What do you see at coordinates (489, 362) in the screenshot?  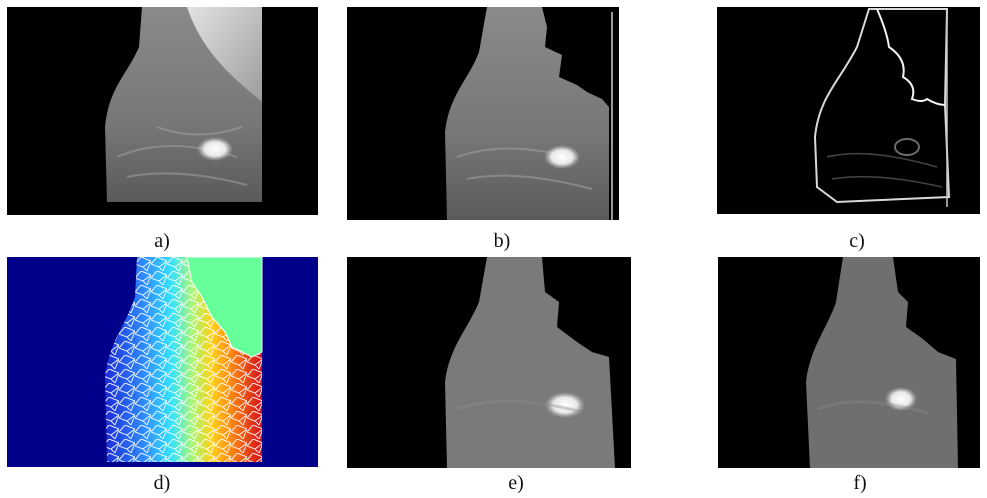 I see `panel-e-image` at bounding box center [489, 362].